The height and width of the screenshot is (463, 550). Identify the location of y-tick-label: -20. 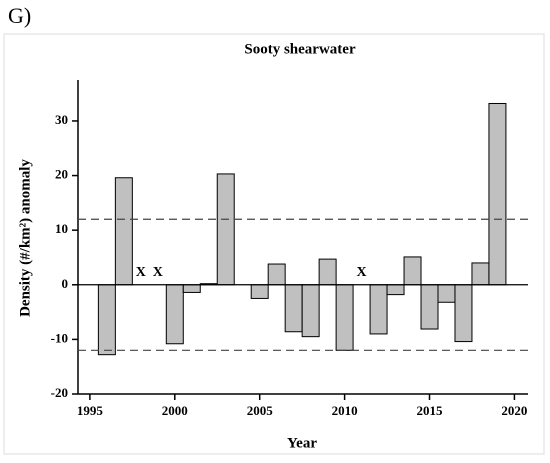
(59, 392).